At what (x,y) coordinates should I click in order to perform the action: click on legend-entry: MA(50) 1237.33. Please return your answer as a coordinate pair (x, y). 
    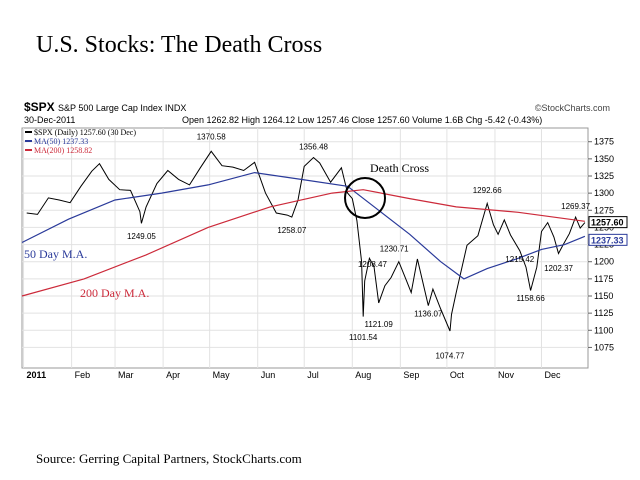
    Looking at the image, I should click on (61, 141).